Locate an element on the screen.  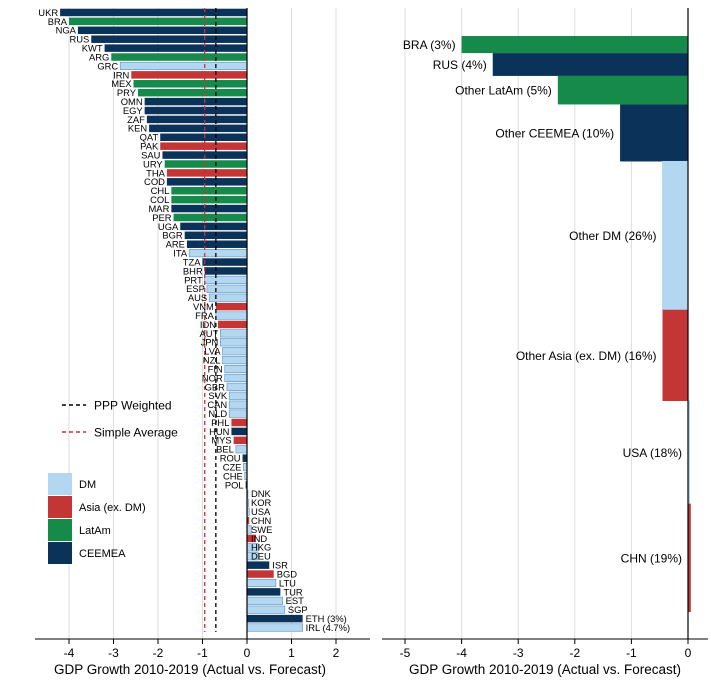
bar-bgd is located at coordinates (260, 574).